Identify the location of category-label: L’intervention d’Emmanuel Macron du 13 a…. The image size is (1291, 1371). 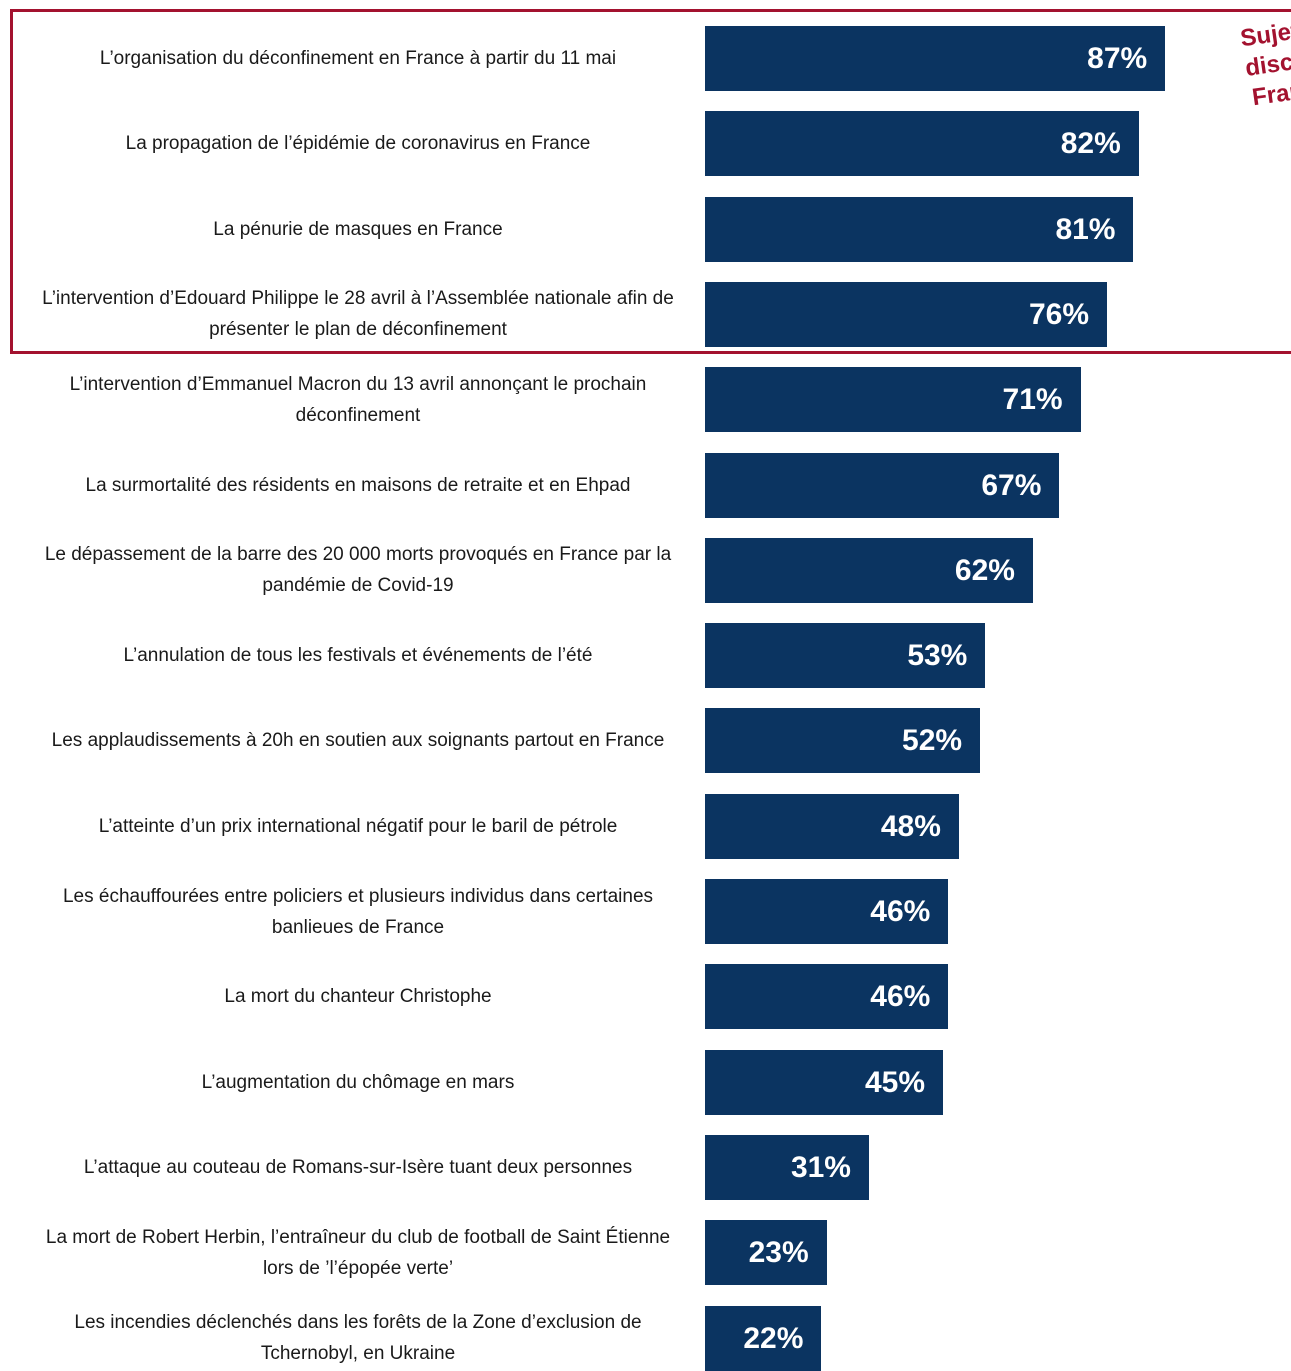
(358, 399).